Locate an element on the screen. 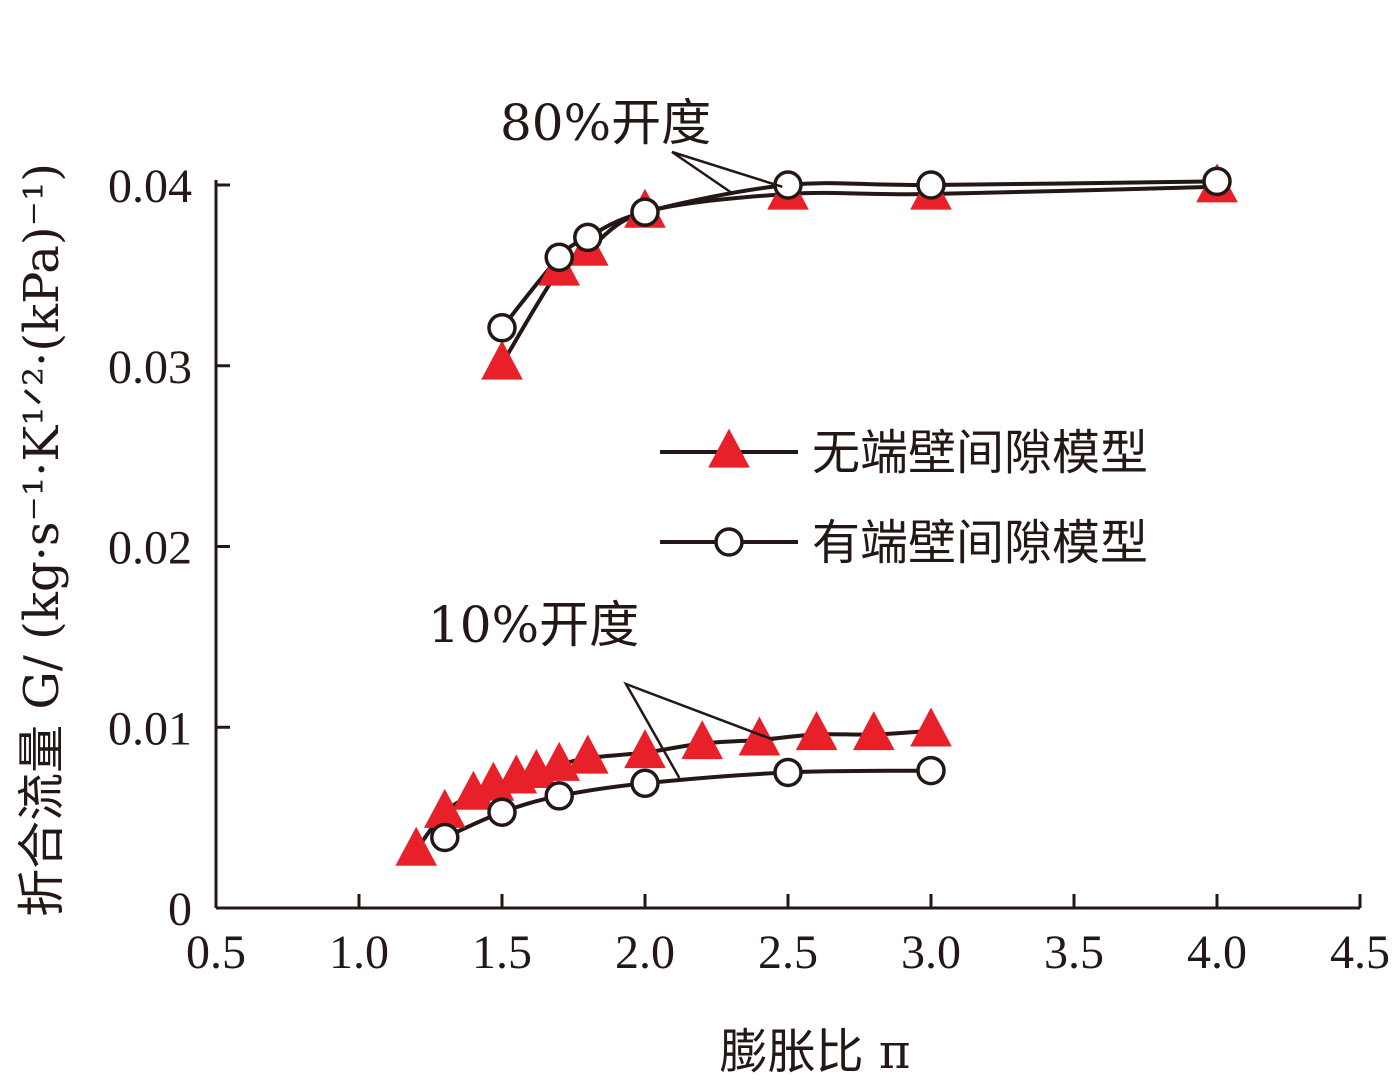 Image resolution: width=1394 pixels, height=1085 pixels. y-tick-label: 0.02 is located at coordinates (150, 548).